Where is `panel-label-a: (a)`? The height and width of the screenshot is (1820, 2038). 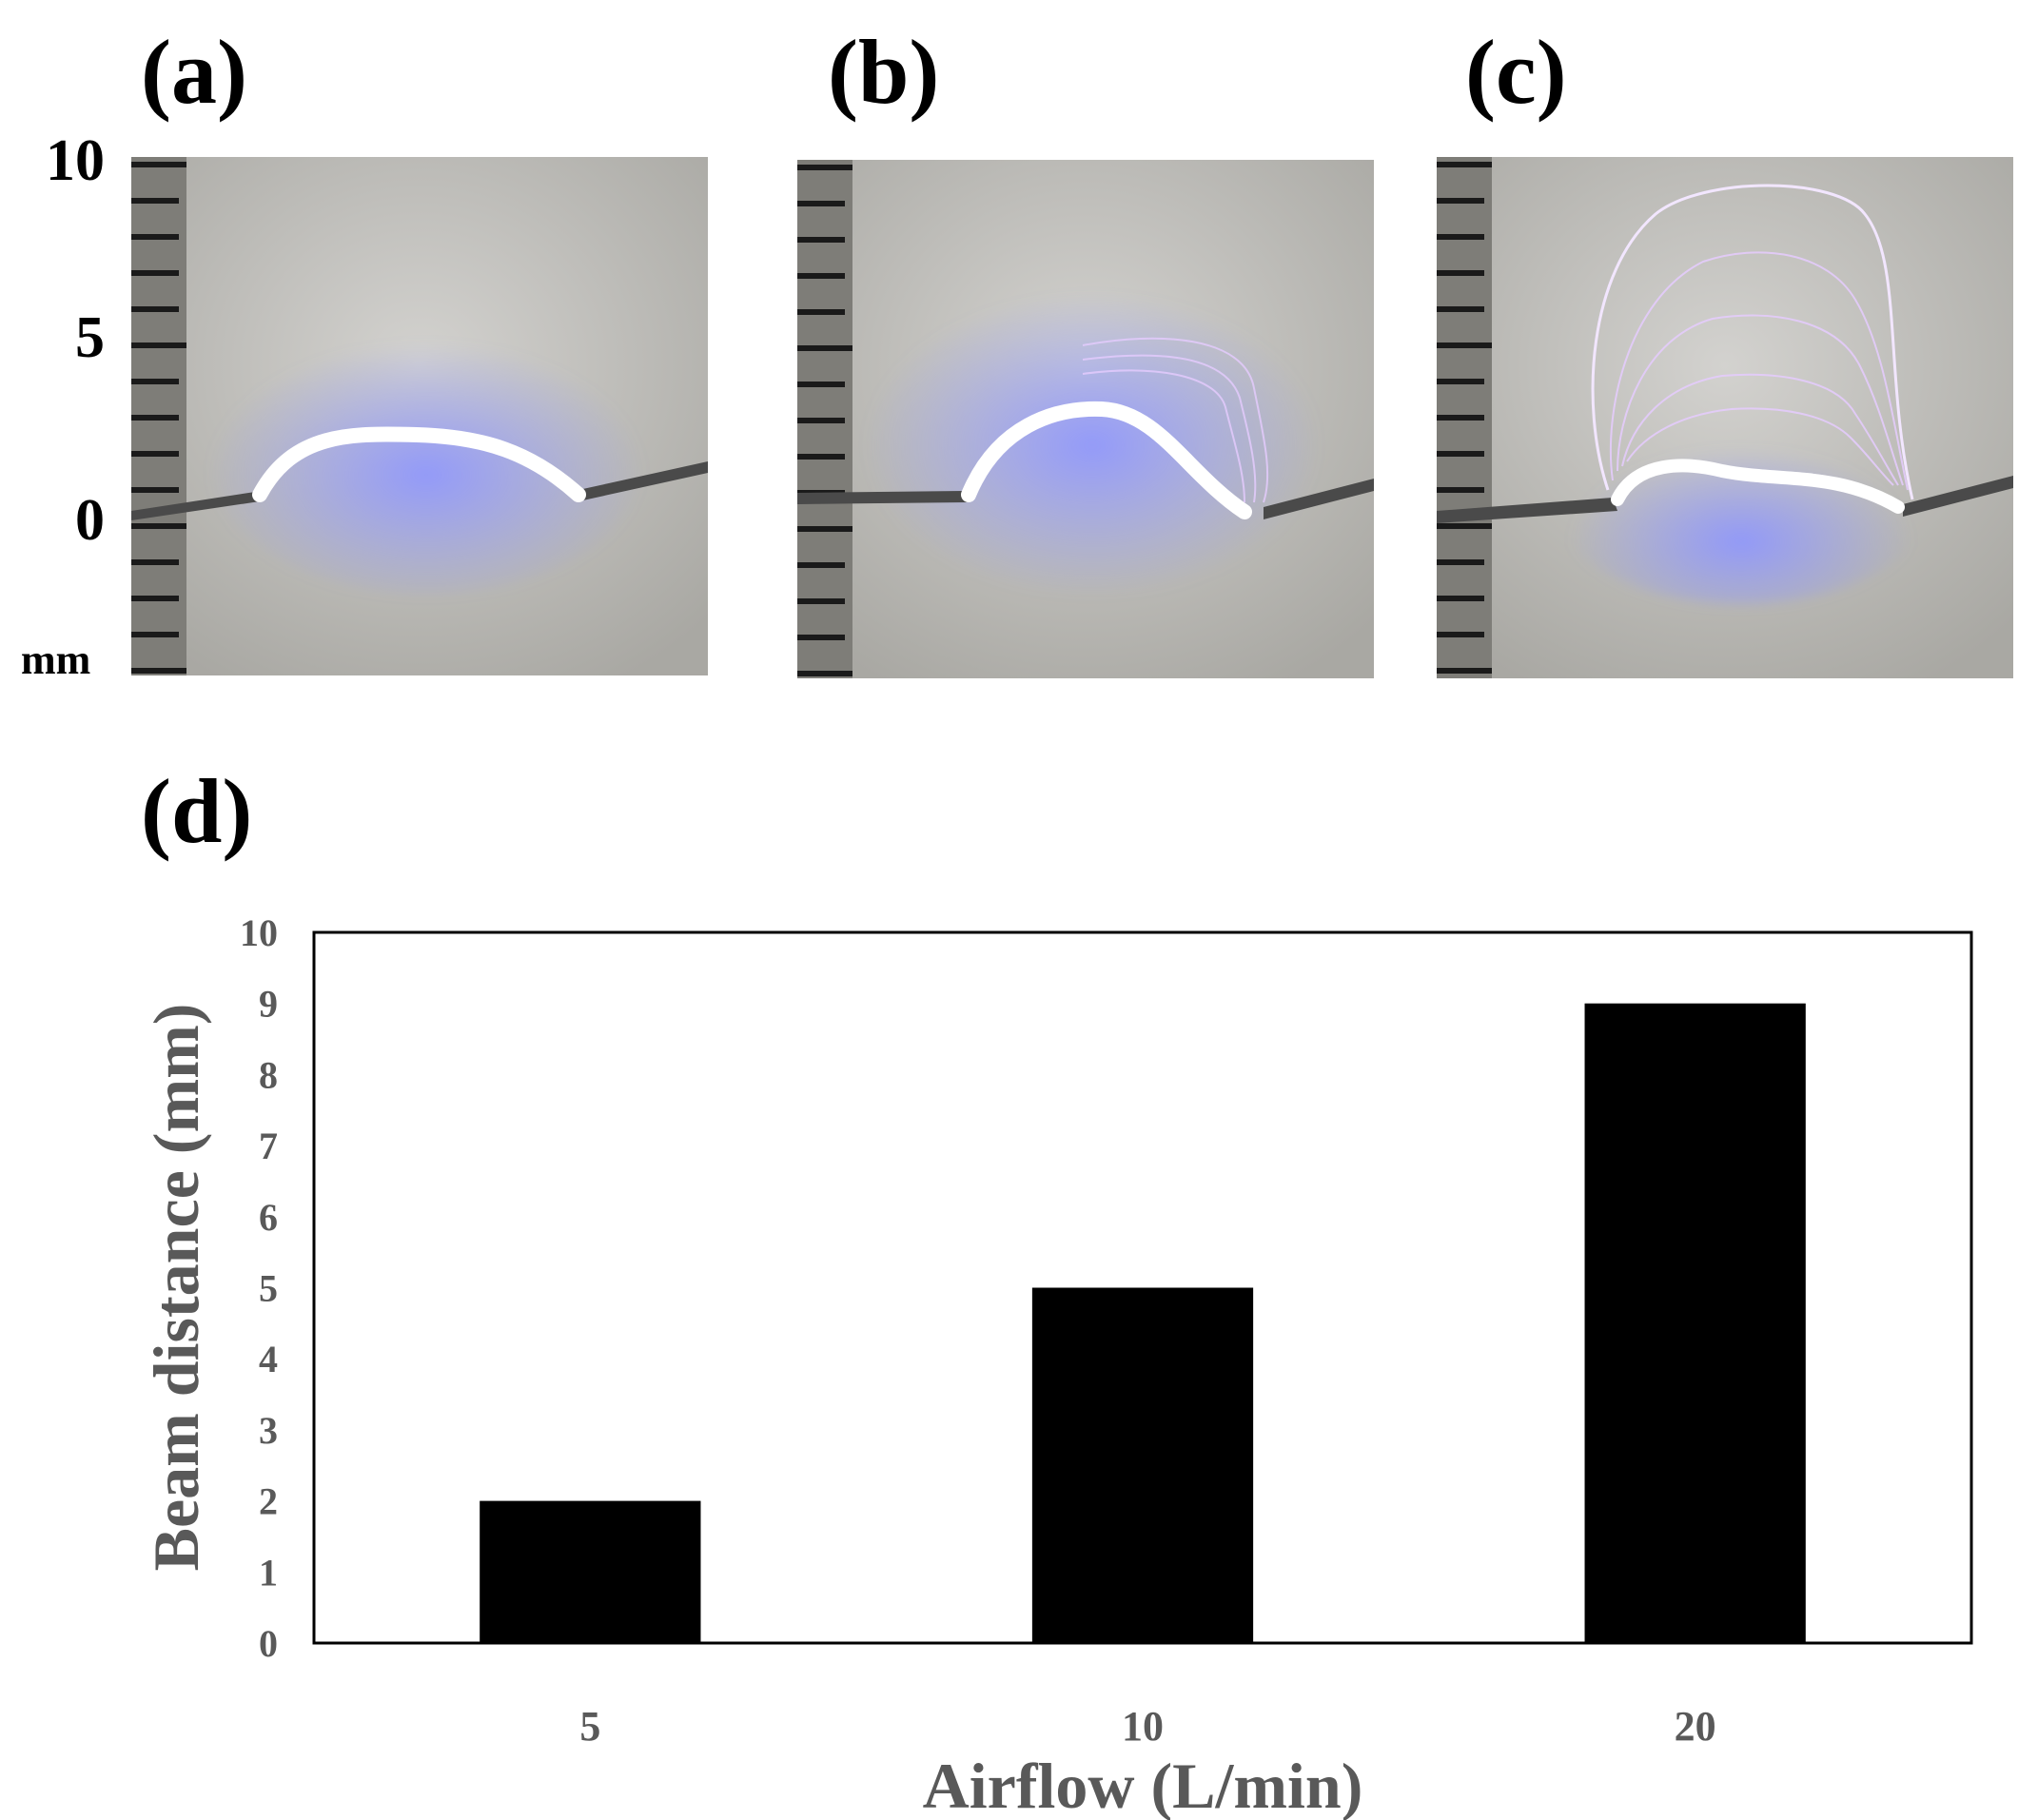
panel-label-a: (a) is located at coordinates (194, 72).